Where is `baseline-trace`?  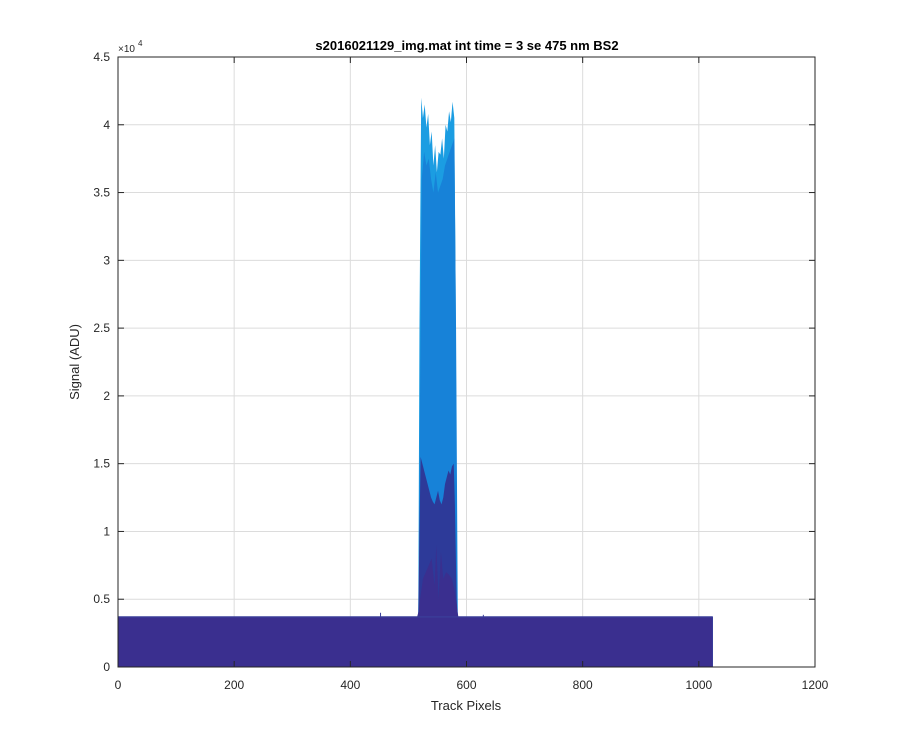
baseline-trace is located at coordinates (415, 615).